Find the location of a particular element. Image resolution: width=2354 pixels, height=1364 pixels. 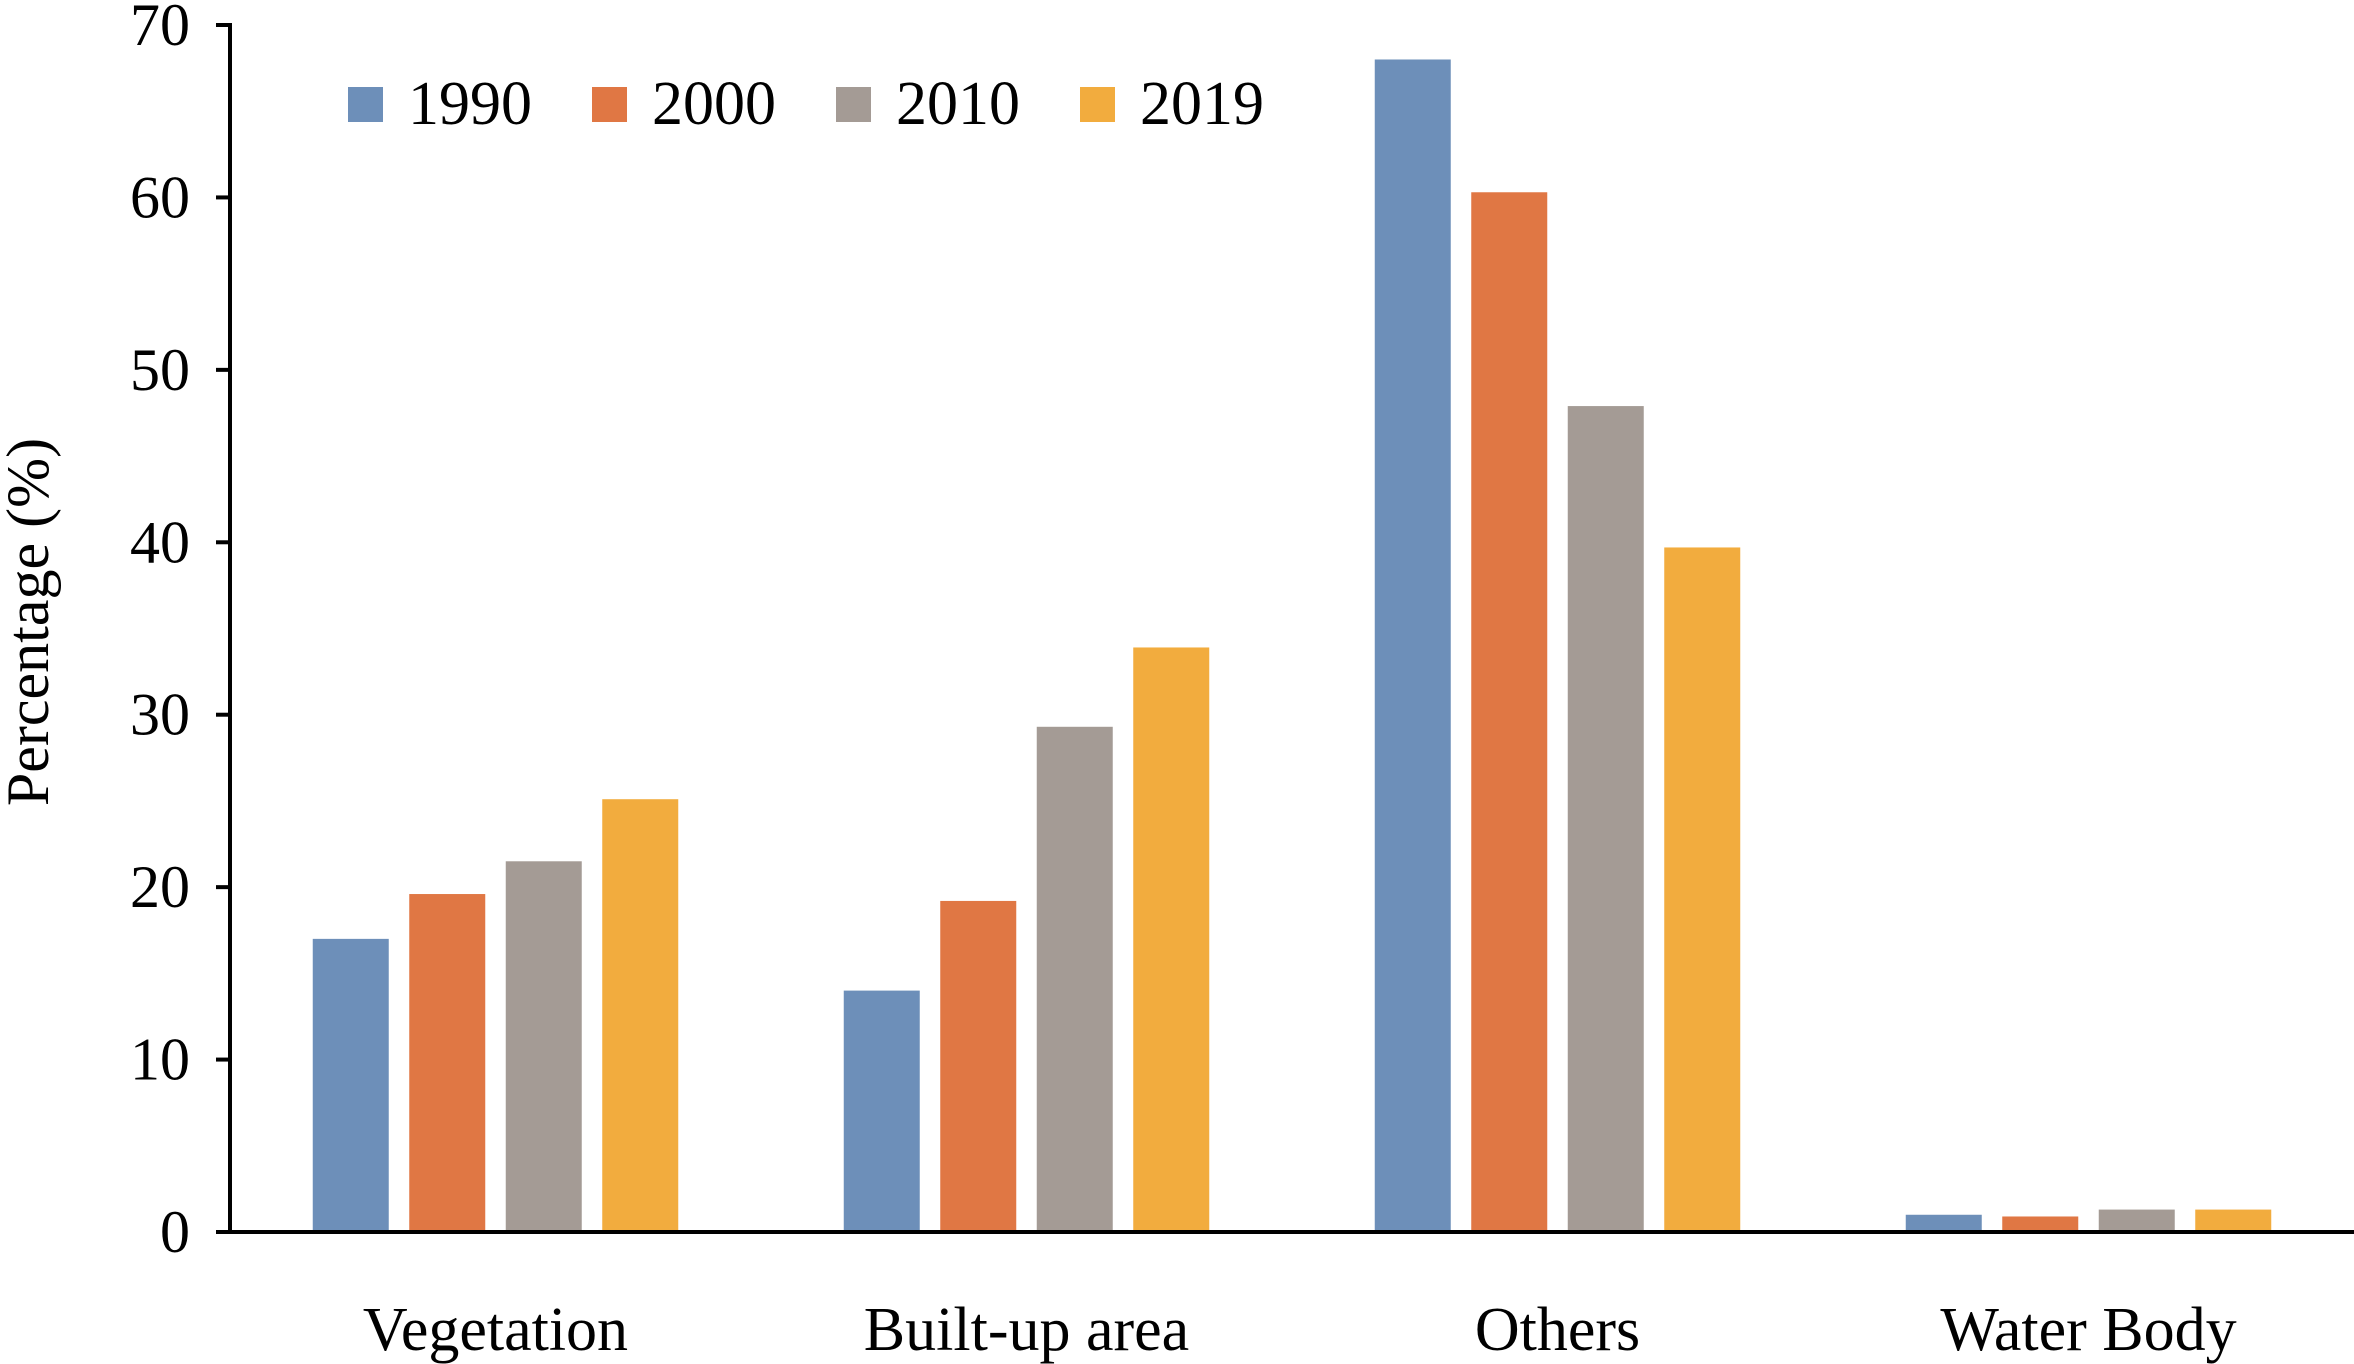

legend-swatch-2000 is located at coordinates (609, 104).